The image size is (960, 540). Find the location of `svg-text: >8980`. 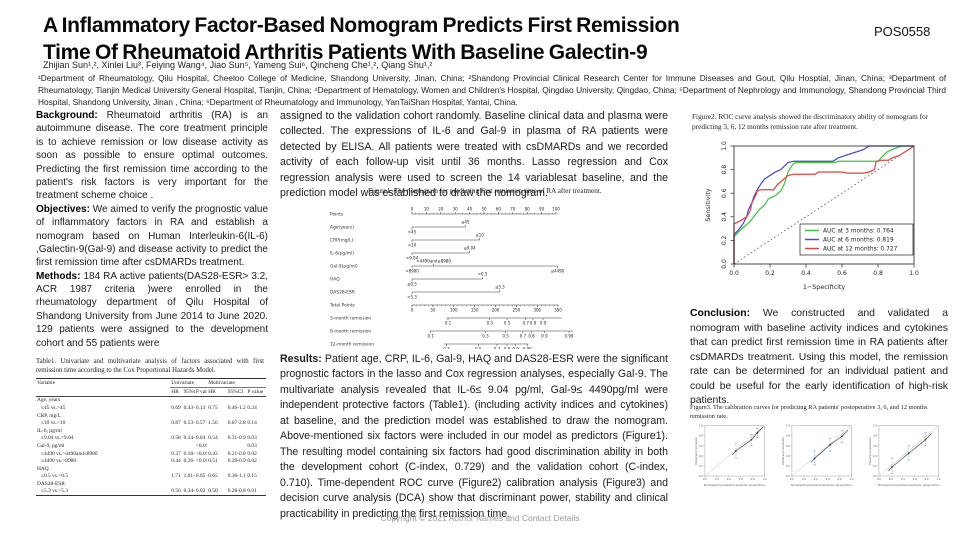

svg-text: >8980 is located at coordinates (412, 271).